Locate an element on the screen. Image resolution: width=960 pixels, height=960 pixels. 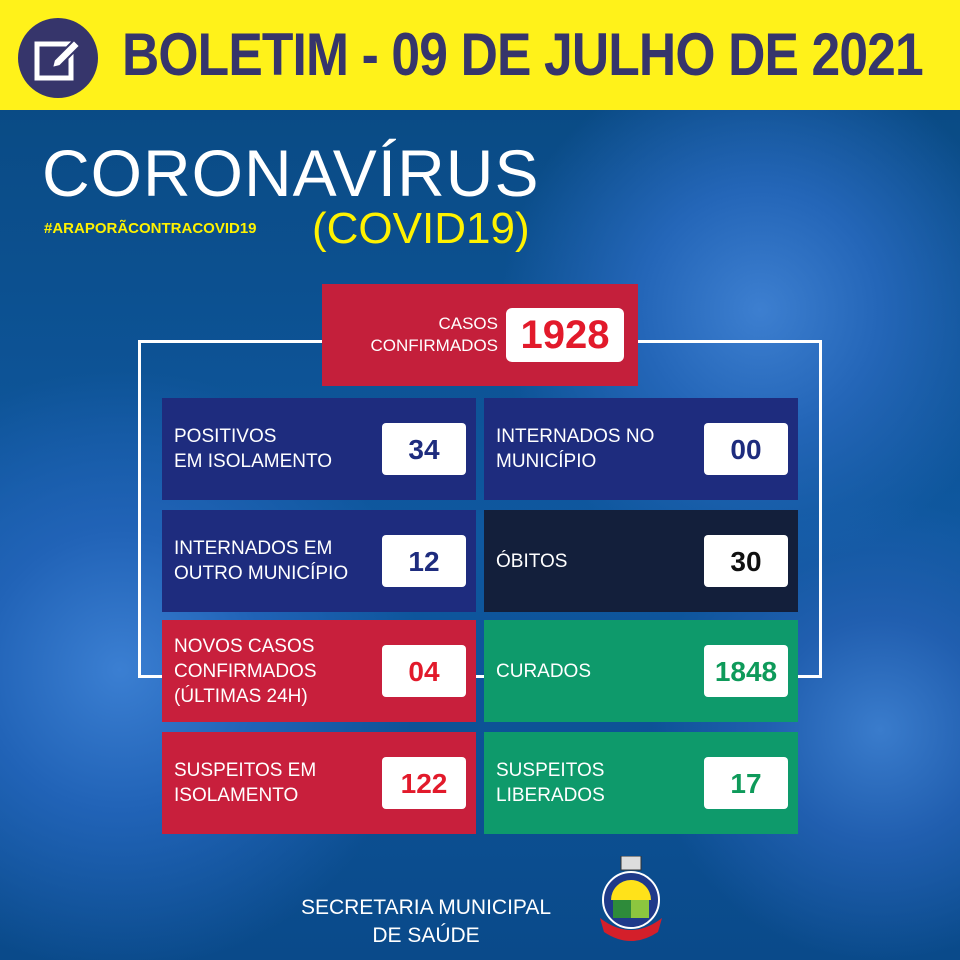
stat-card: POSITIVOS EM ISOLAMENTO 34 is located at coordinates (319, 449).